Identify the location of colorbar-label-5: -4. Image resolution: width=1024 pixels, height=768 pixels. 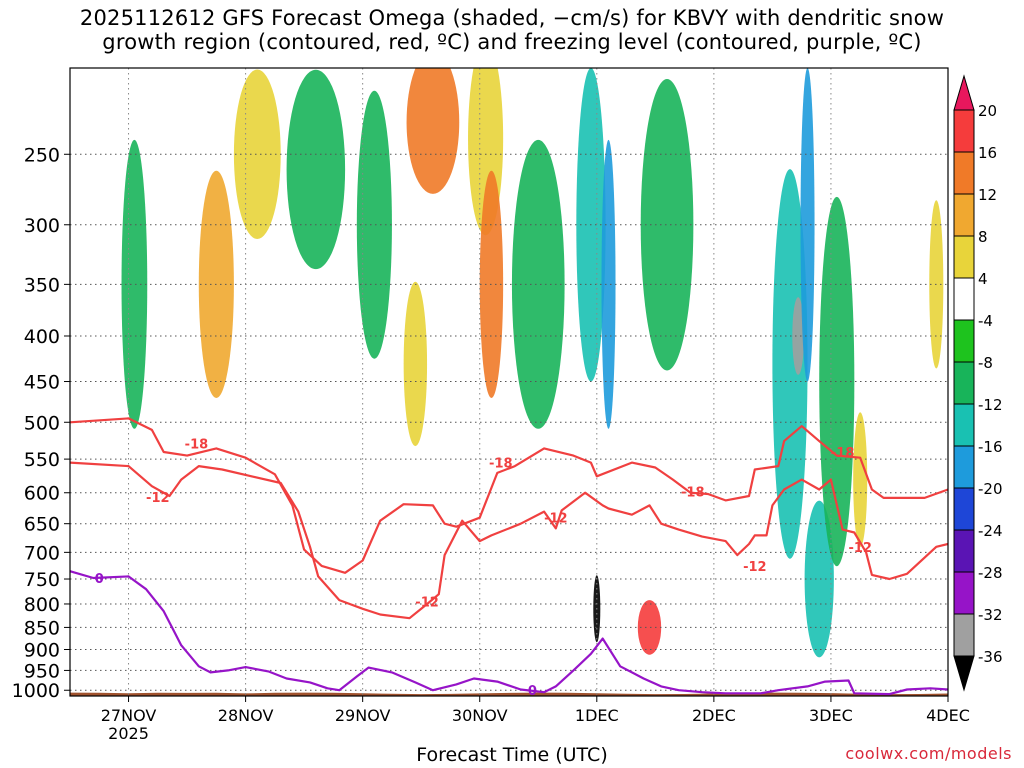
(985, 321).